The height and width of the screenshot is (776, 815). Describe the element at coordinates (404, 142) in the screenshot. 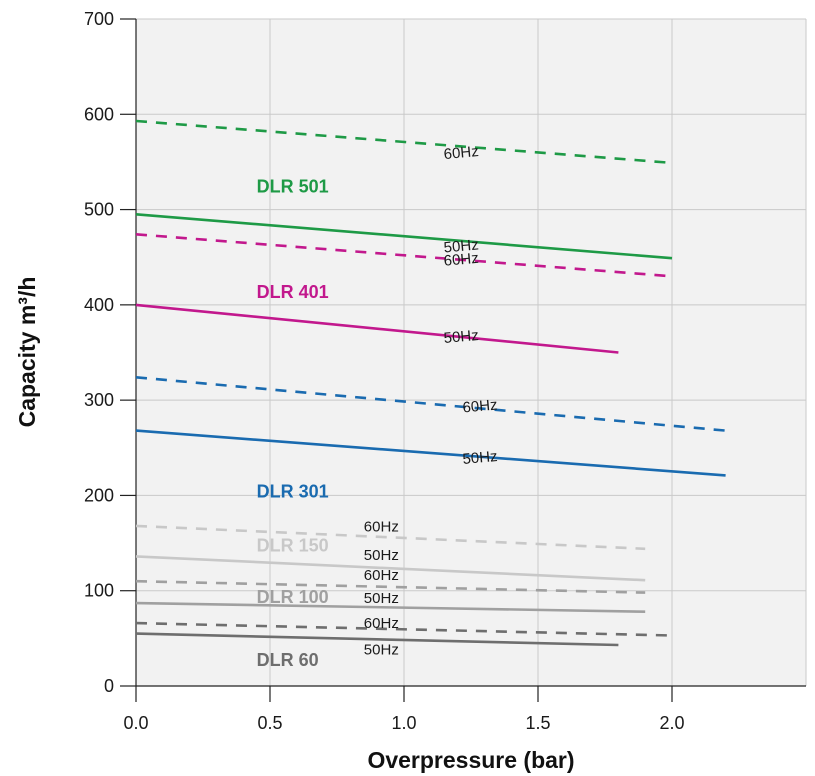

I see `series-line-dlr-501-60hz` at that location.